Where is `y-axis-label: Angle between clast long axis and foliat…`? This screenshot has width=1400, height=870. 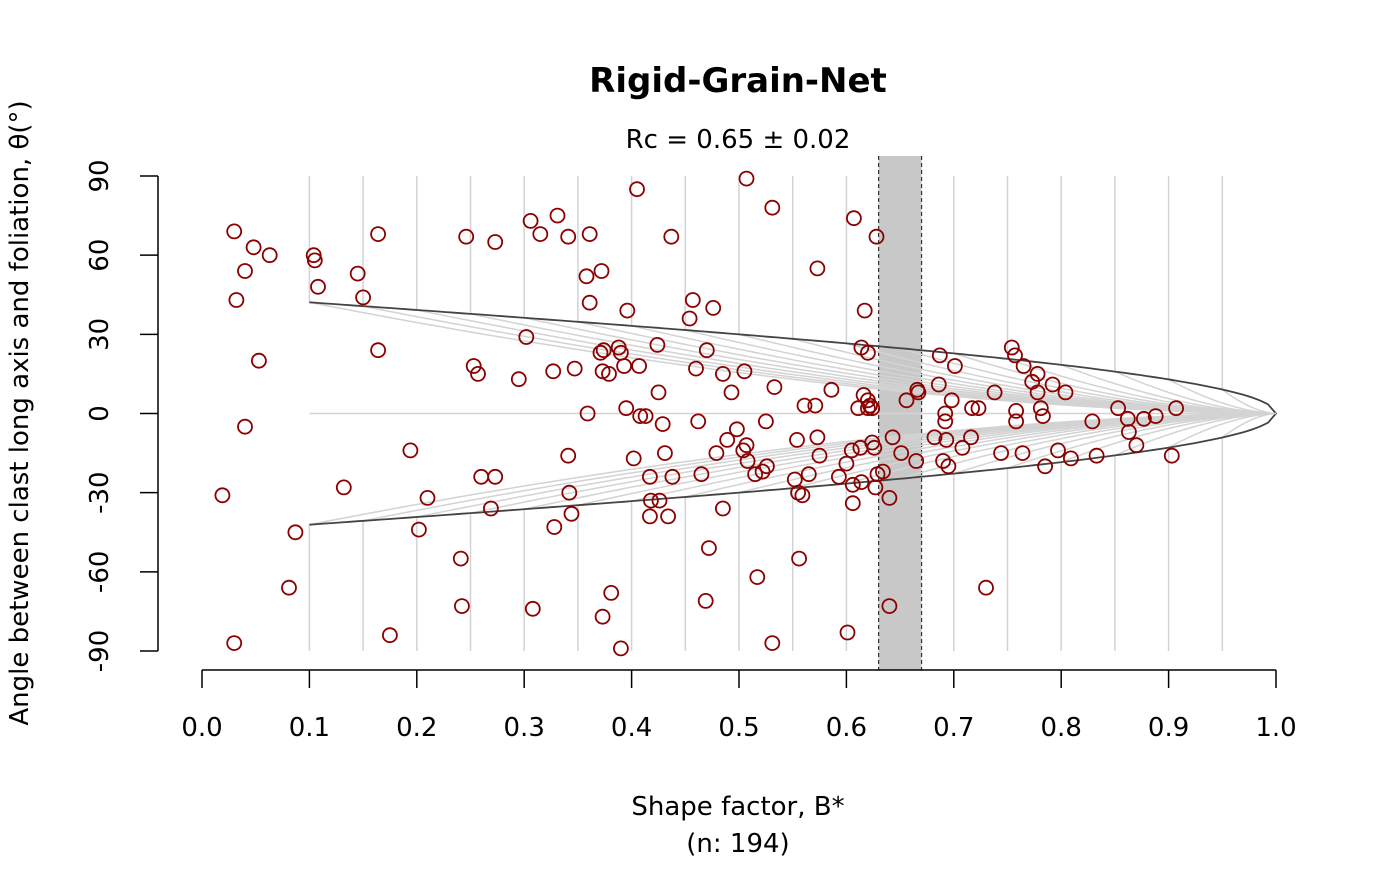 y-axis-label: Angle between clast long axis and foliat… is located at coordinates (20, 412).